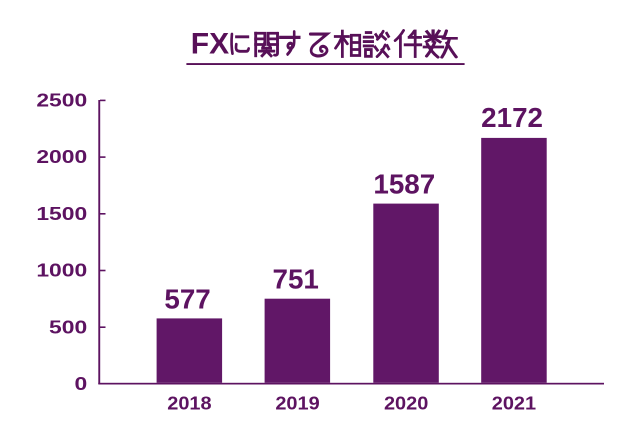  What do you see at coordinates (189, 404) in the screenshot?
I see `svg-text: 2018` at bounding box center [189, 404].